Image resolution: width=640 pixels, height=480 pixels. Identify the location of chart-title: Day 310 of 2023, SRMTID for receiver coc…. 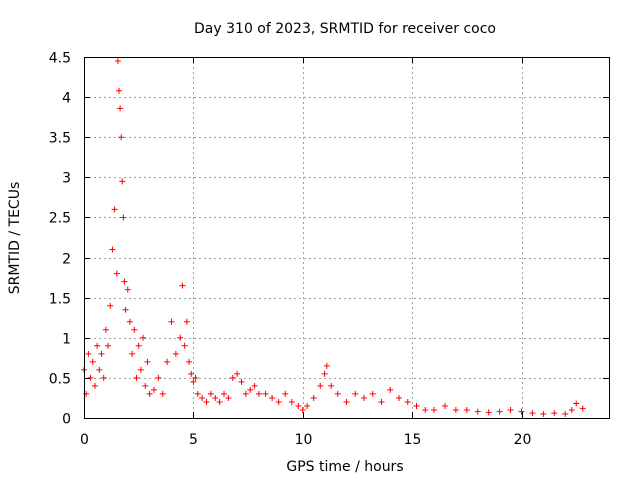
(345, 29).